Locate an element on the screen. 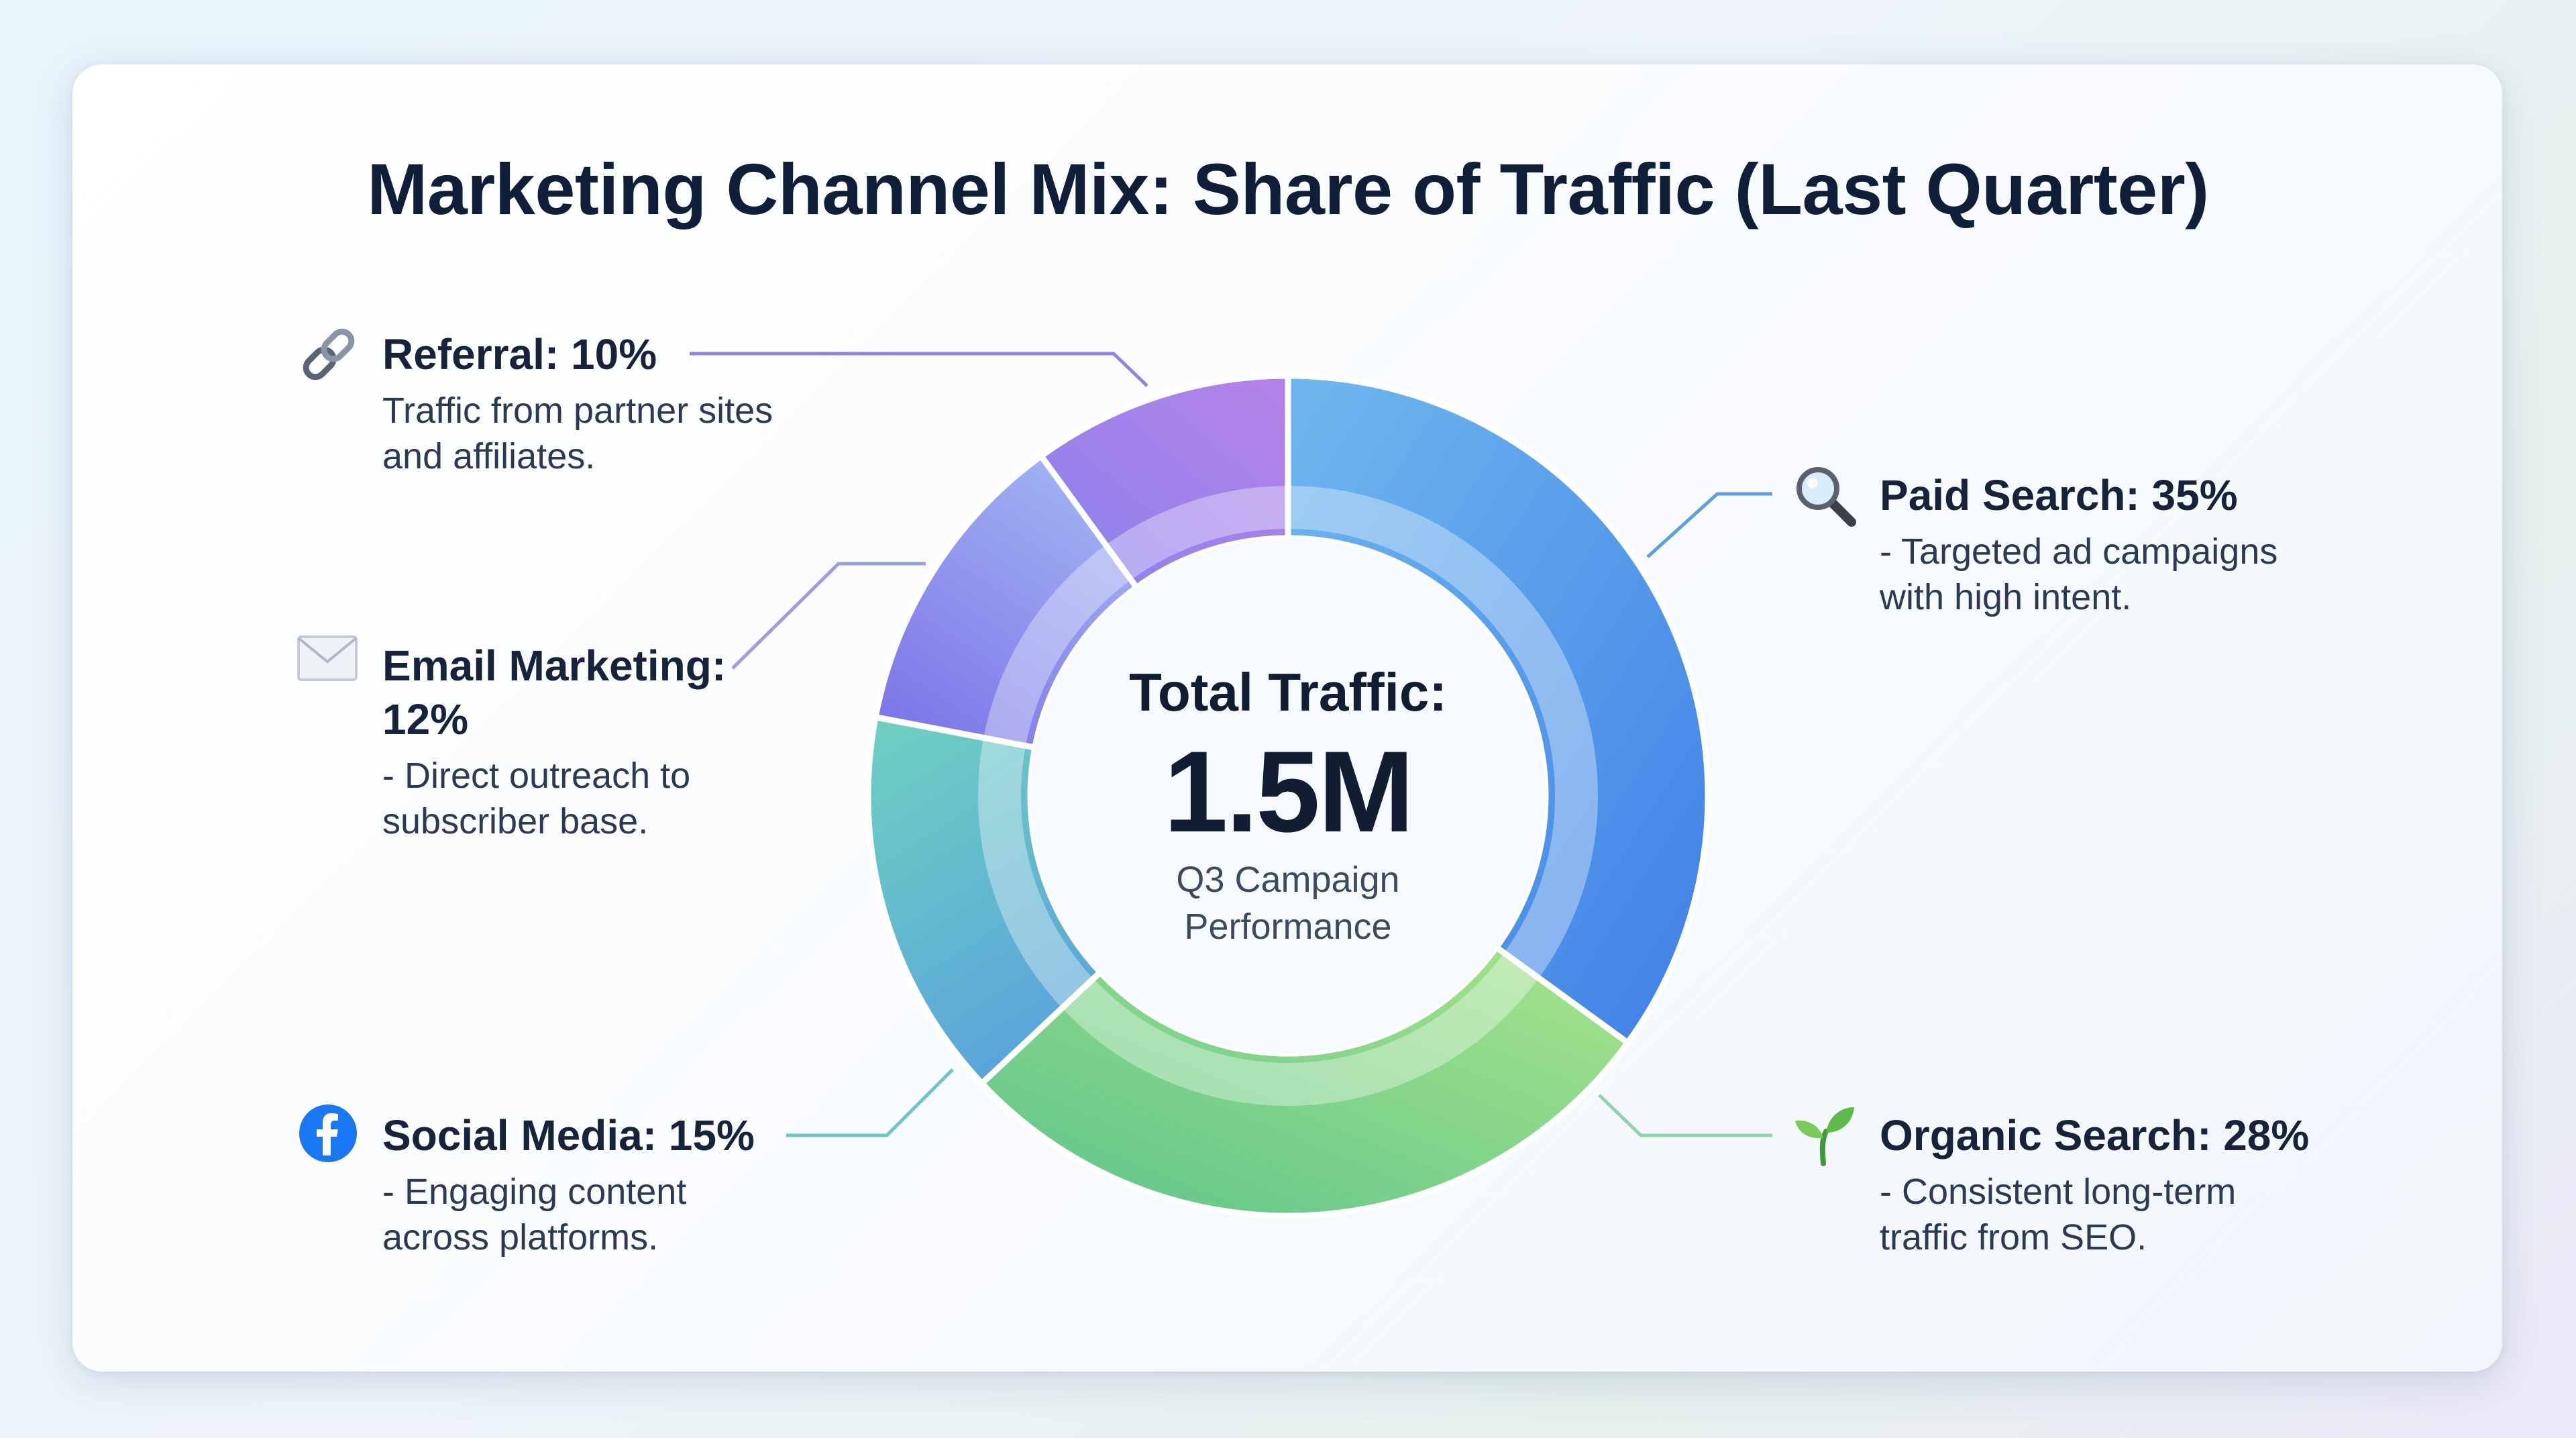  email-heading: Email Marketing: 12% is located at coordinates (554, 692).